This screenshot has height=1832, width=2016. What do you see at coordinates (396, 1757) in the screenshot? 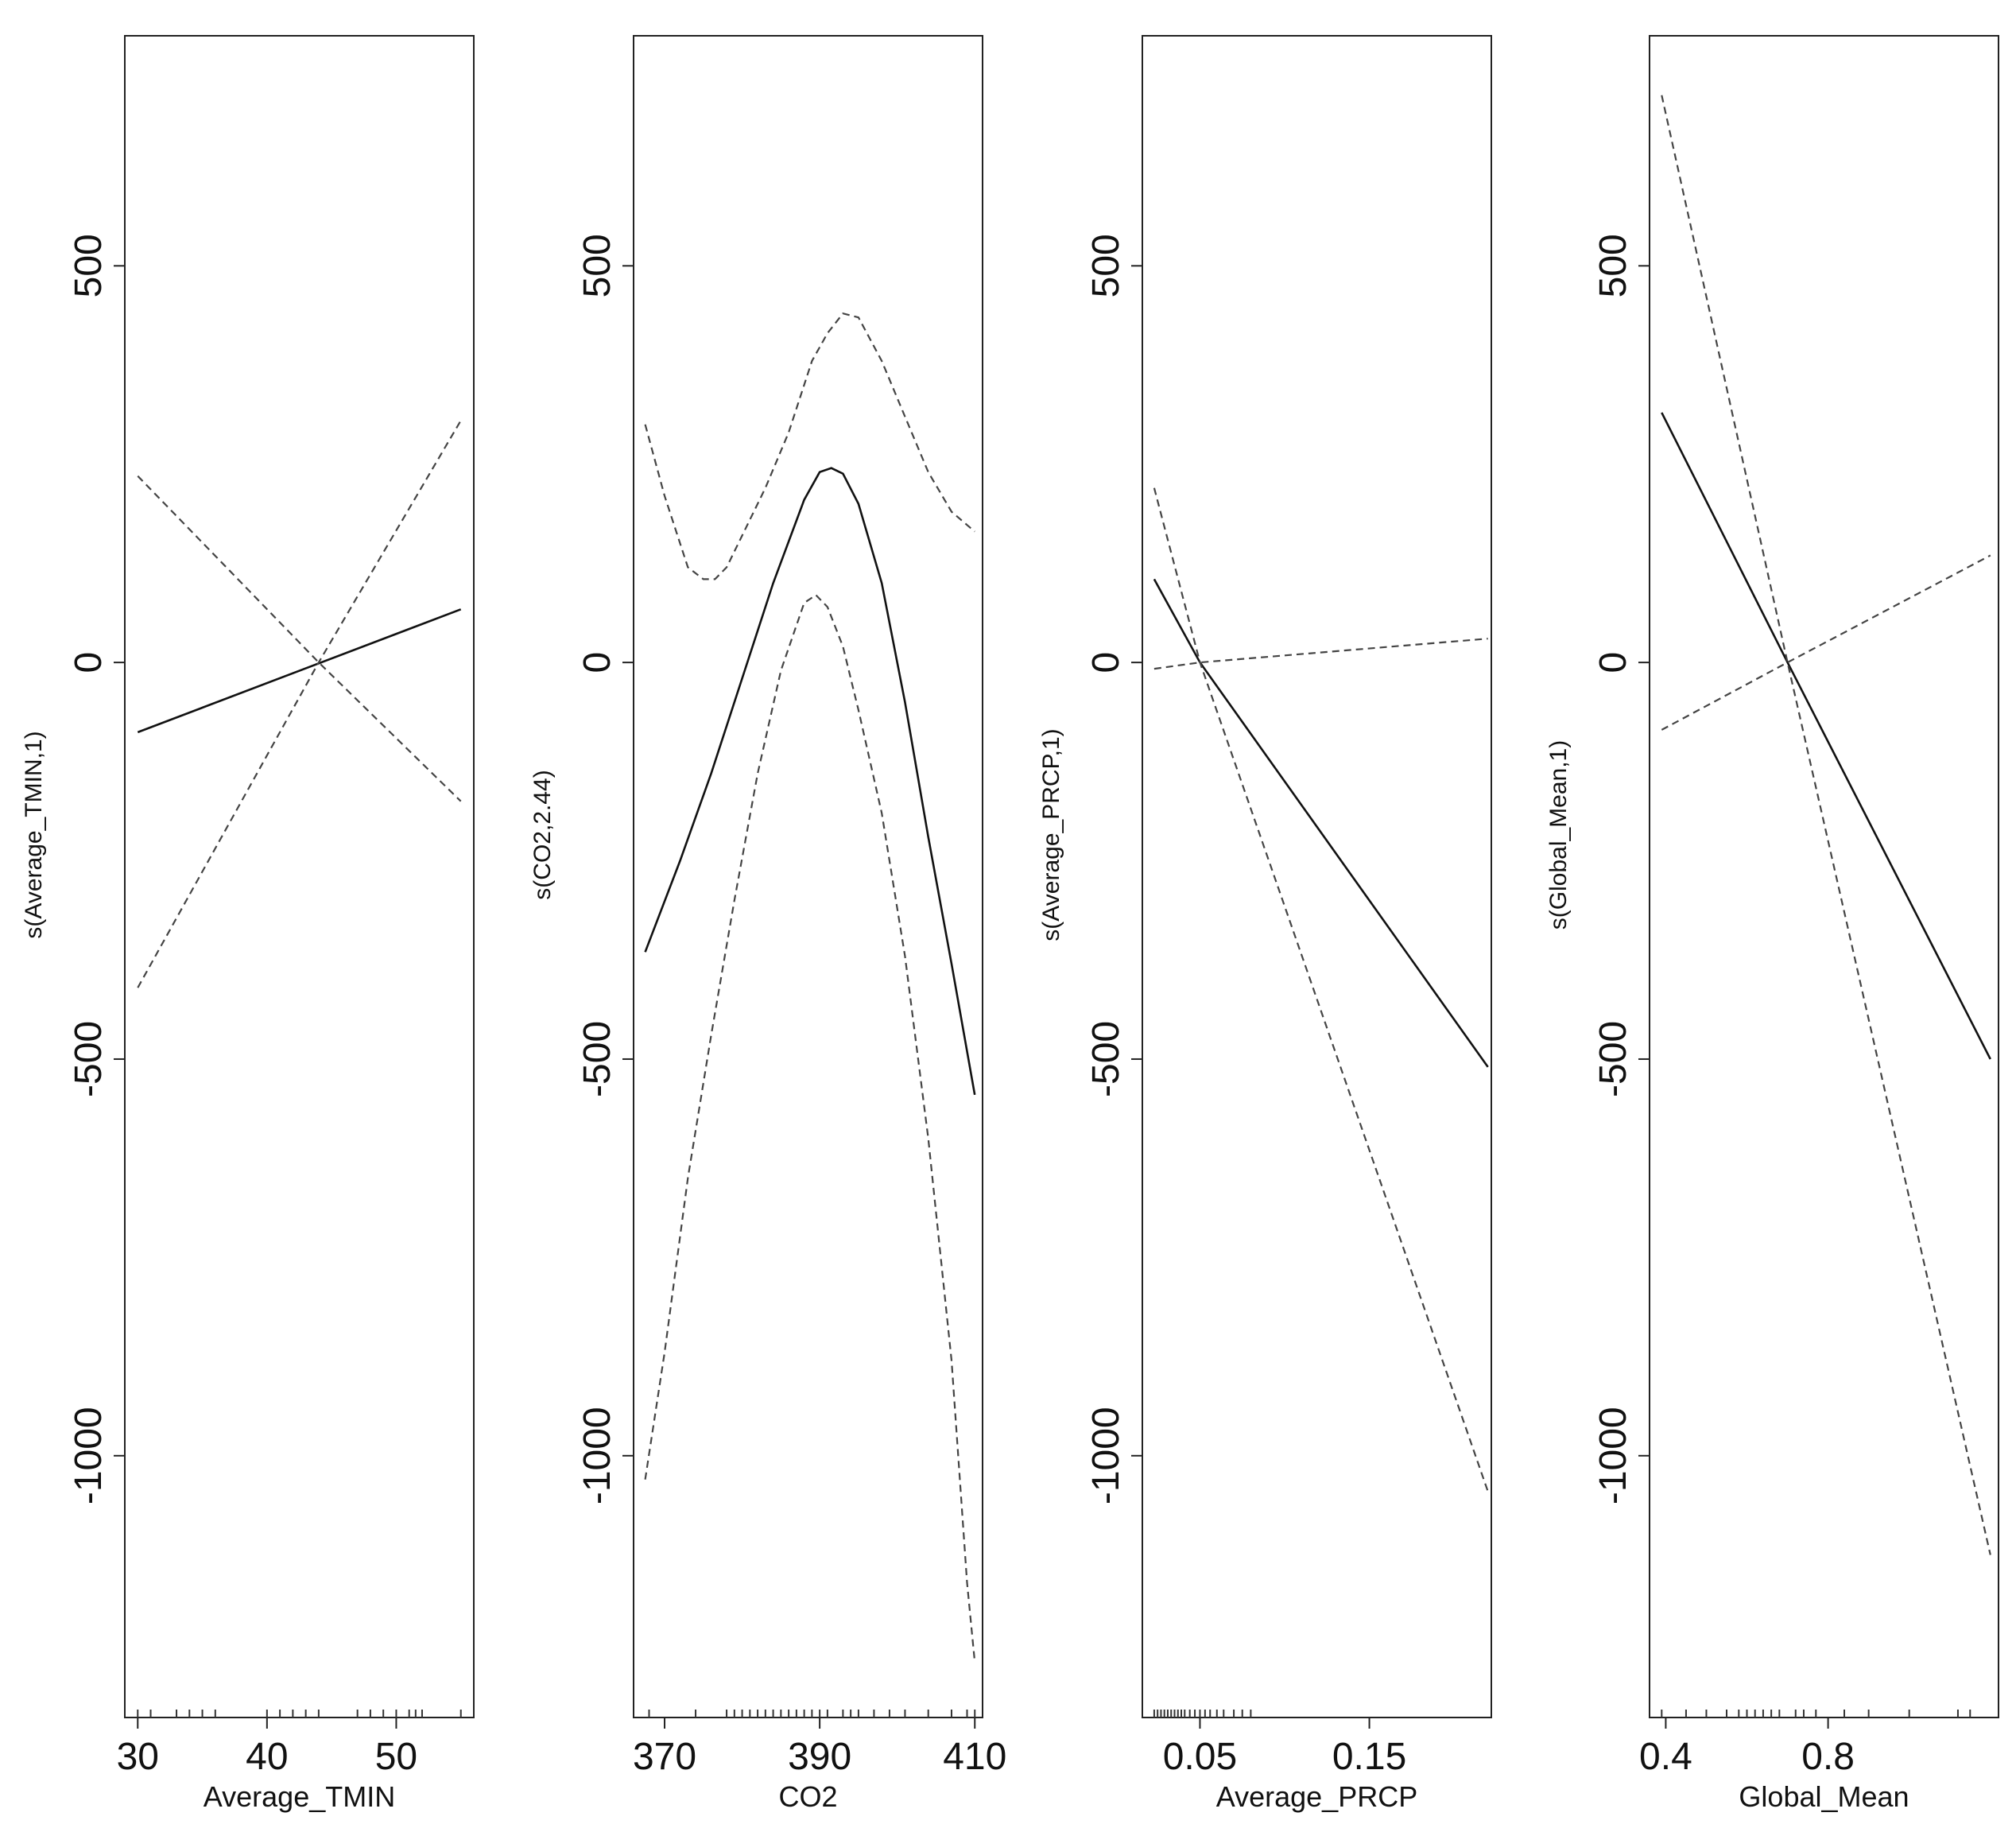
I see `x-tick-label: 50` at bounding box center [396, 1757].